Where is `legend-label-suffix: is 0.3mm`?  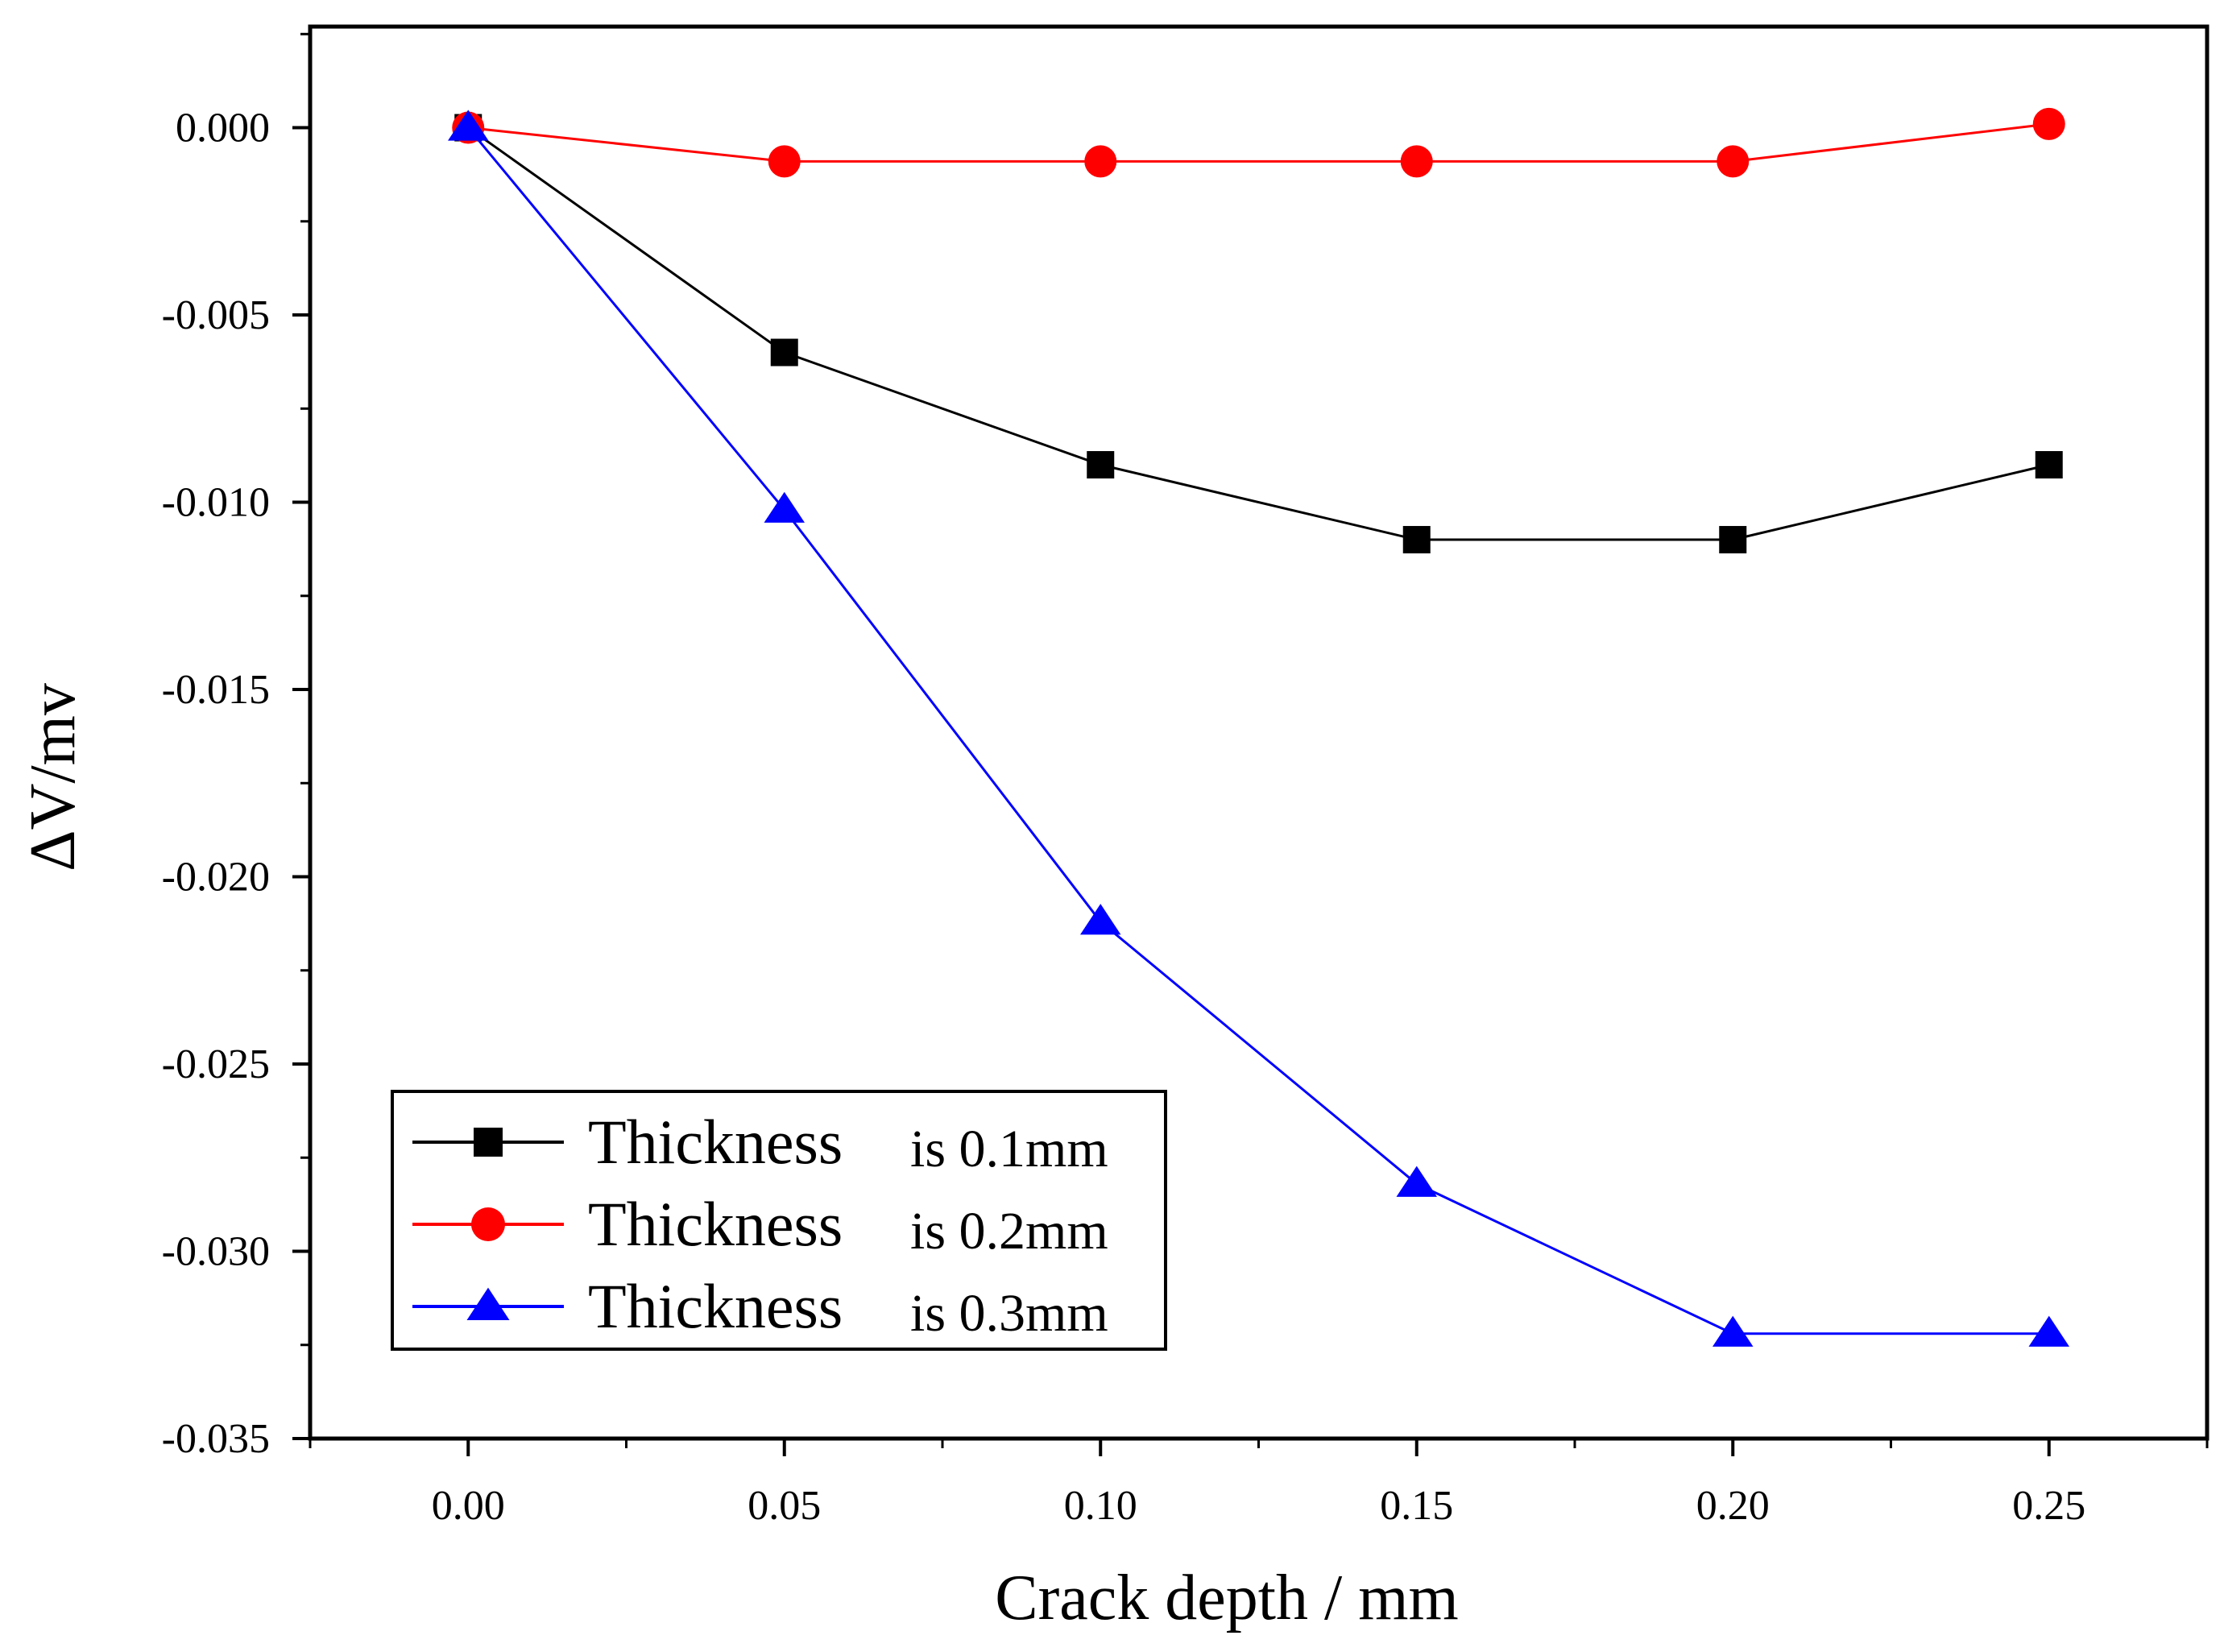
legend-label-suffix: is 0.3mm is located at coordinates (1009, 1313).